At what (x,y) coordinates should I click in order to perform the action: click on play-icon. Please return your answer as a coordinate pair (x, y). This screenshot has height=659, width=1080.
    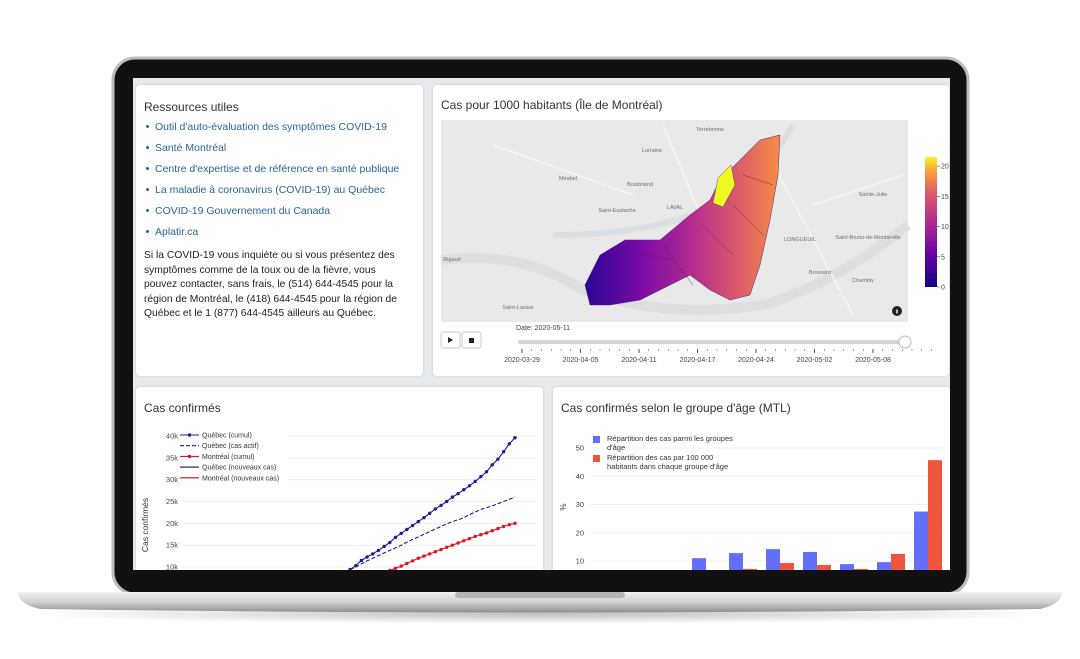
    Looking at the image, I should click on (450, 340).